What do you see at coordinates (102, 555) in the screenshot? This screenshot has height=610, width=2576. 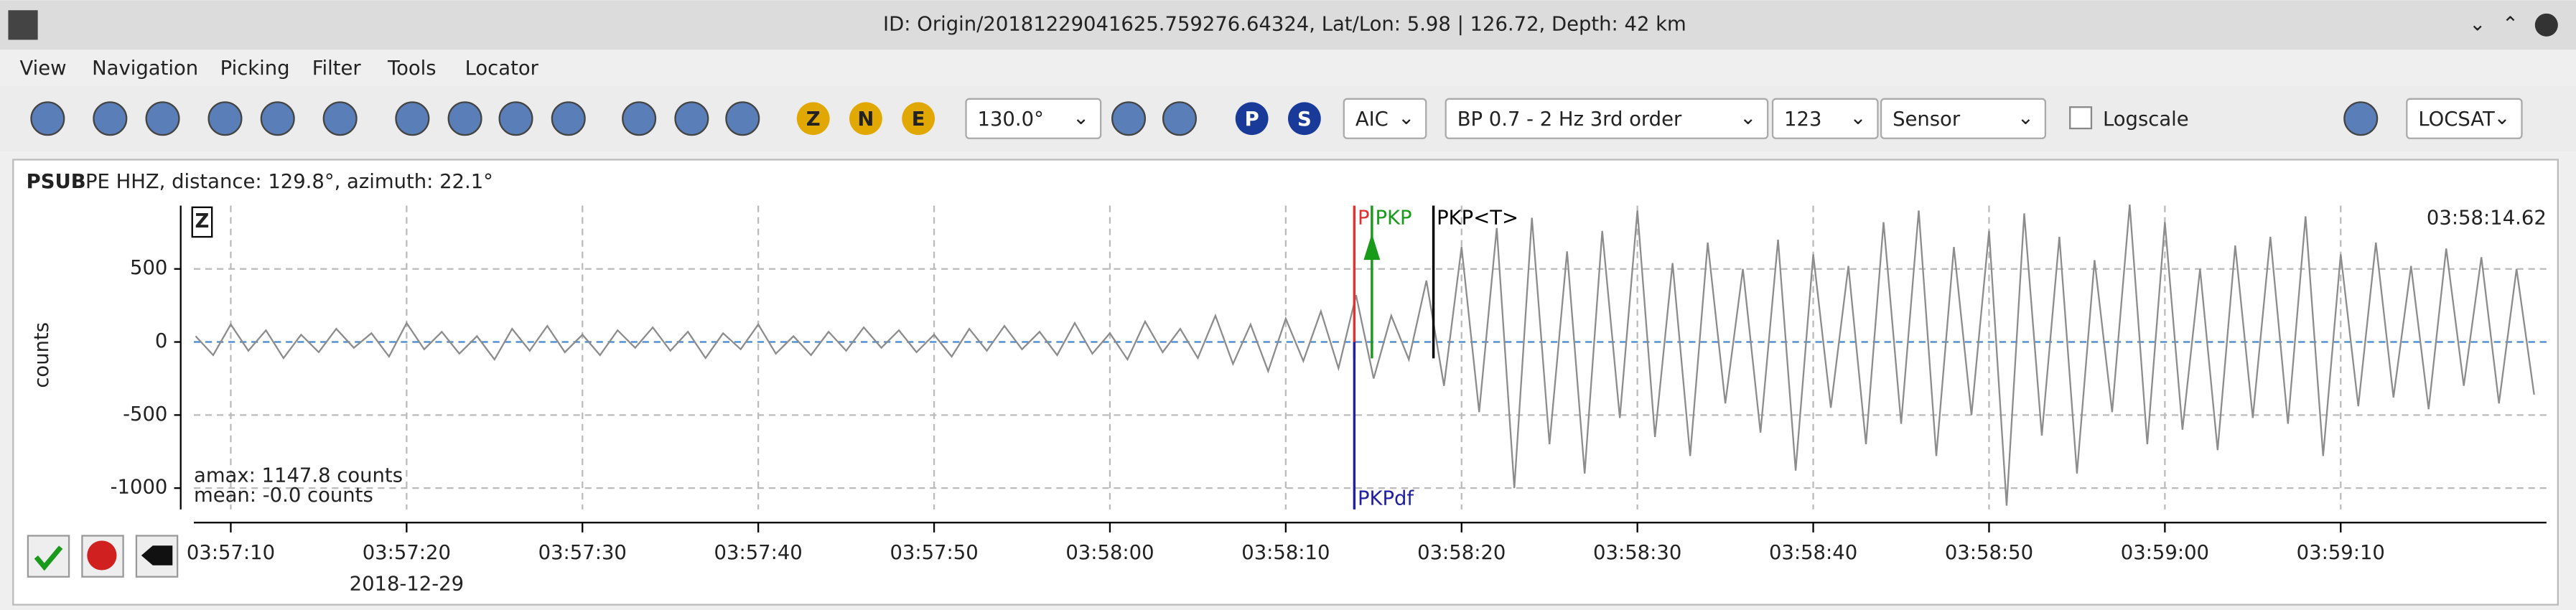 I see `reject-icon` at bounding box center [102, 555].